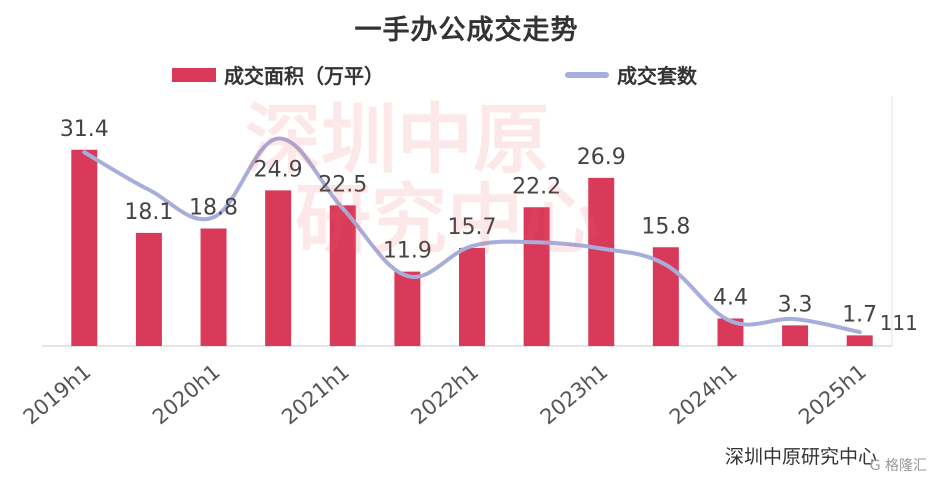 The width and height of the screenshot is (933, 486). Describe the element at coordinates (800, 457) in the screenshot. I see `source-text: 深圳中原研究中心` at that location.